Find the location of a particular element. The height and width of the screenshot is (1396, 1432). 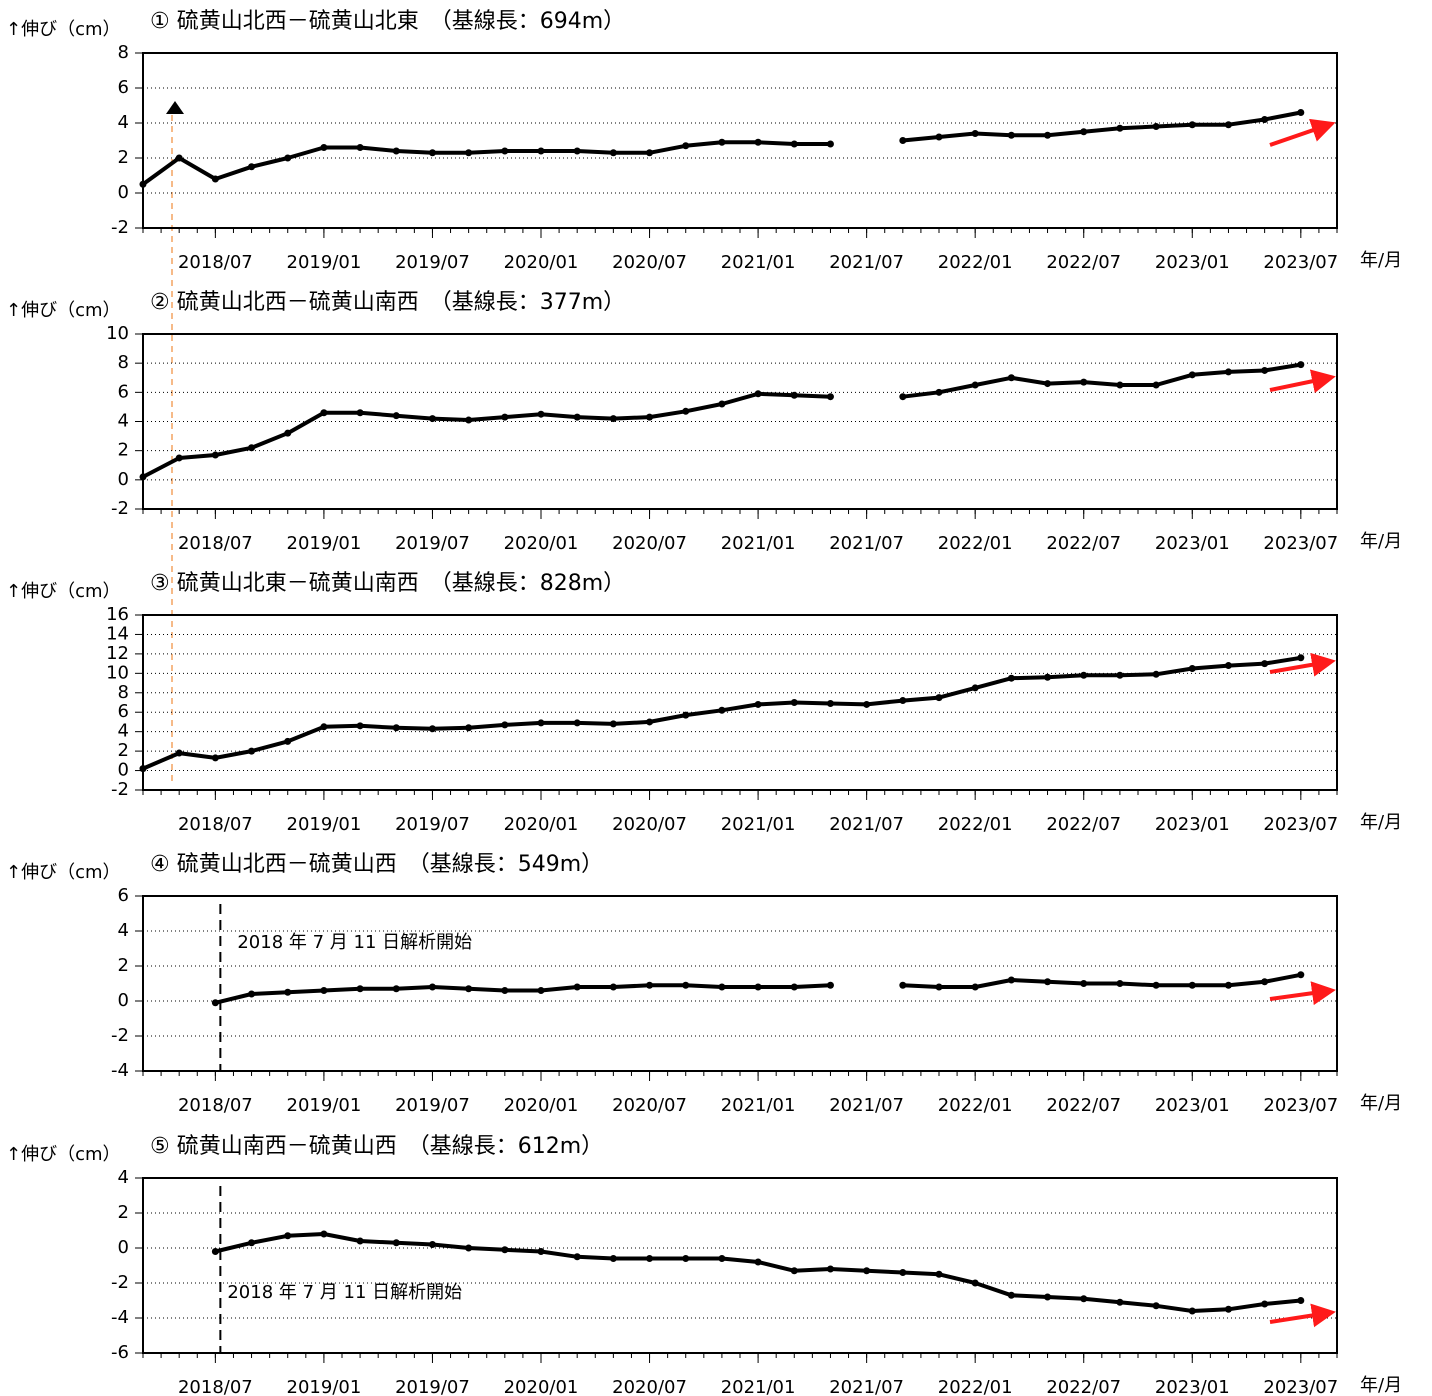

panel-title: ② 硫黄山北西－硫黄山南西 （基線長：377m） is located at coordinates (387, 302).